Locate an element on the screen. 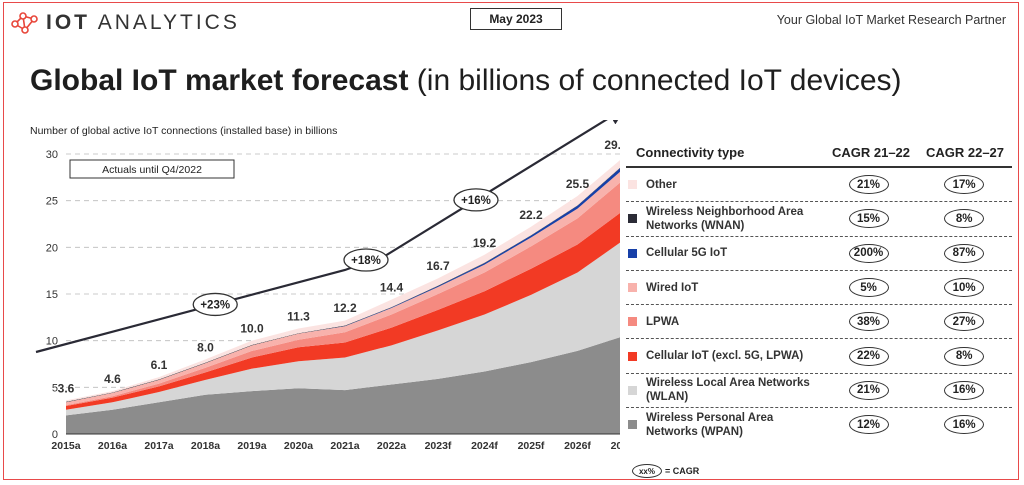 The width and height of the screenshot is (1024, 485). logo-wordmark: IOT ANALYTICS is located at coordinates (143, 22).